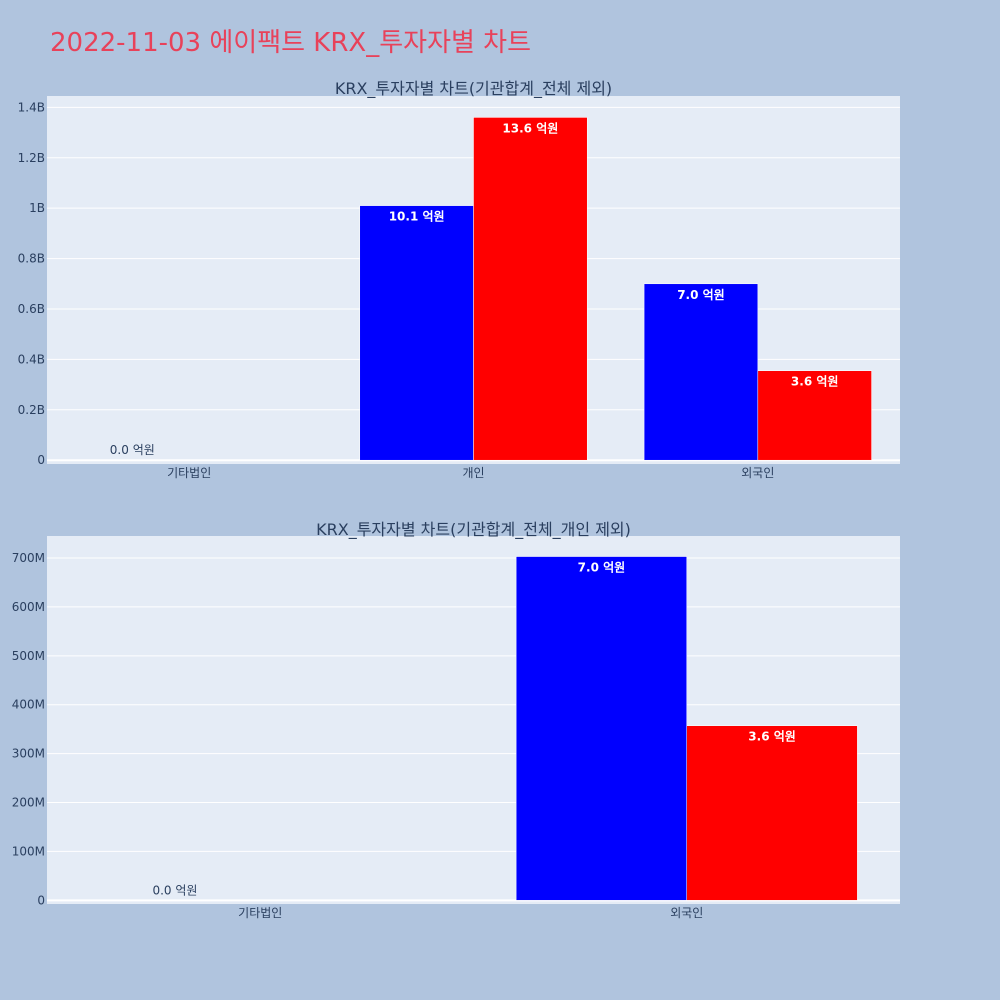  Describe the element at coordinates (473, 473) in the screenshot. I see `x-tick-label: 개인` at that location.